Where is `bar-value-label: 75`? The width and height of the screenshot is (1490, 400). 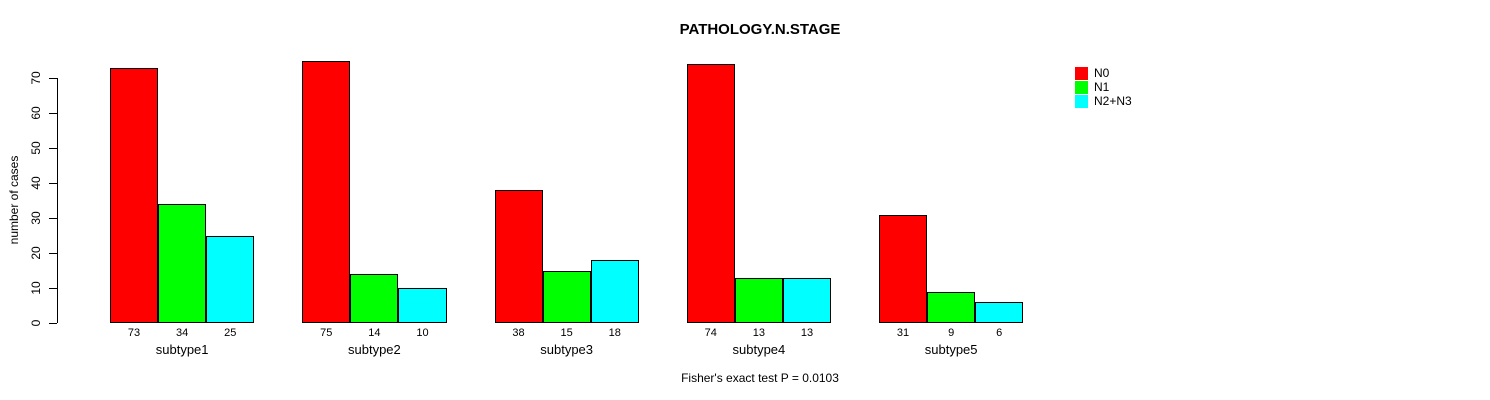
bar-value-label: 75 is located at coordinates (326, 333).